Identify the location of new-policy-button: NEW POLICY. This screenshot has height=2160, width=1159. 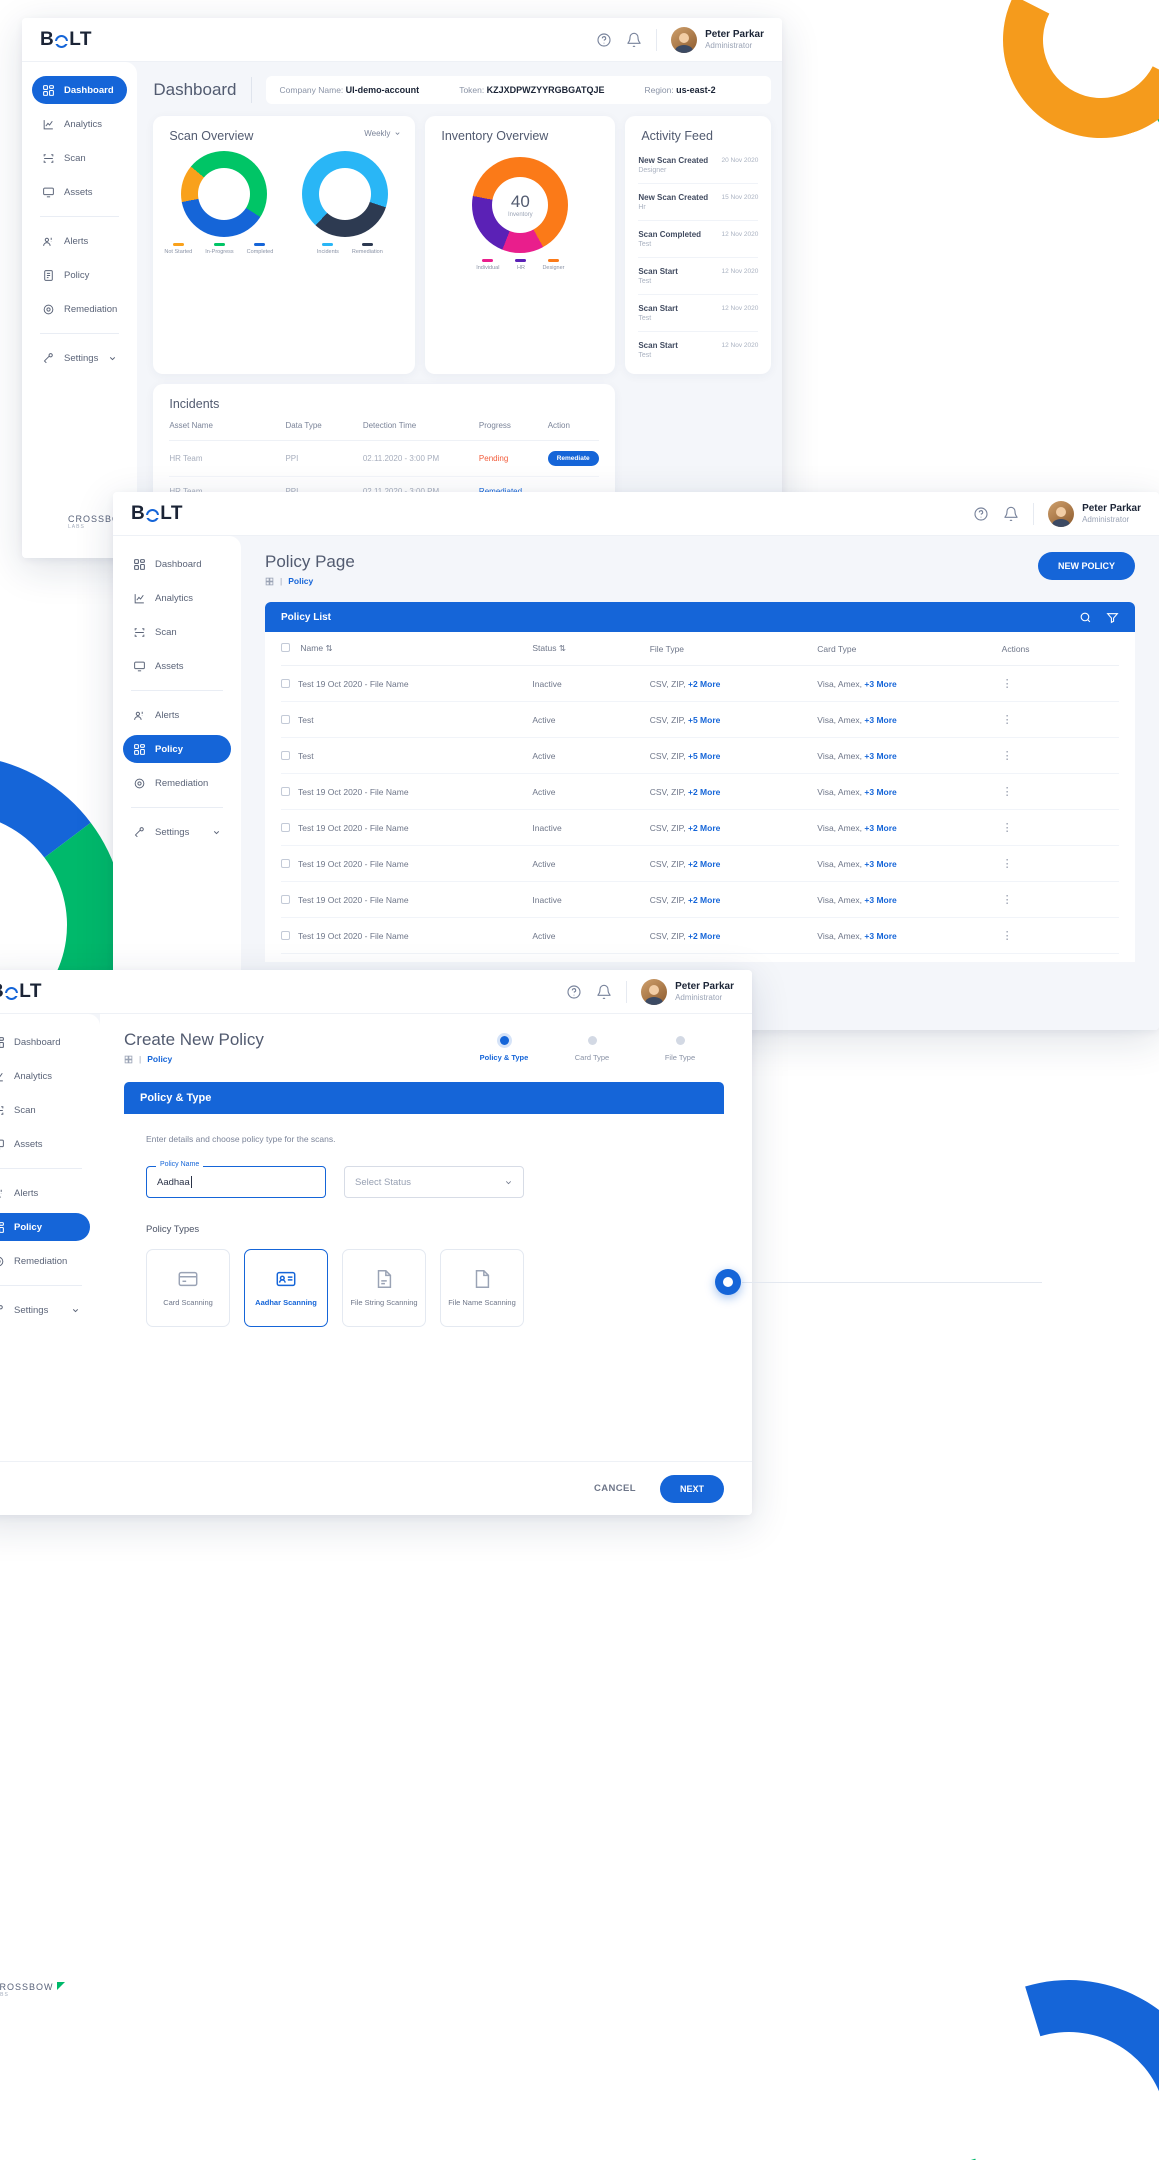
(1086, 566).